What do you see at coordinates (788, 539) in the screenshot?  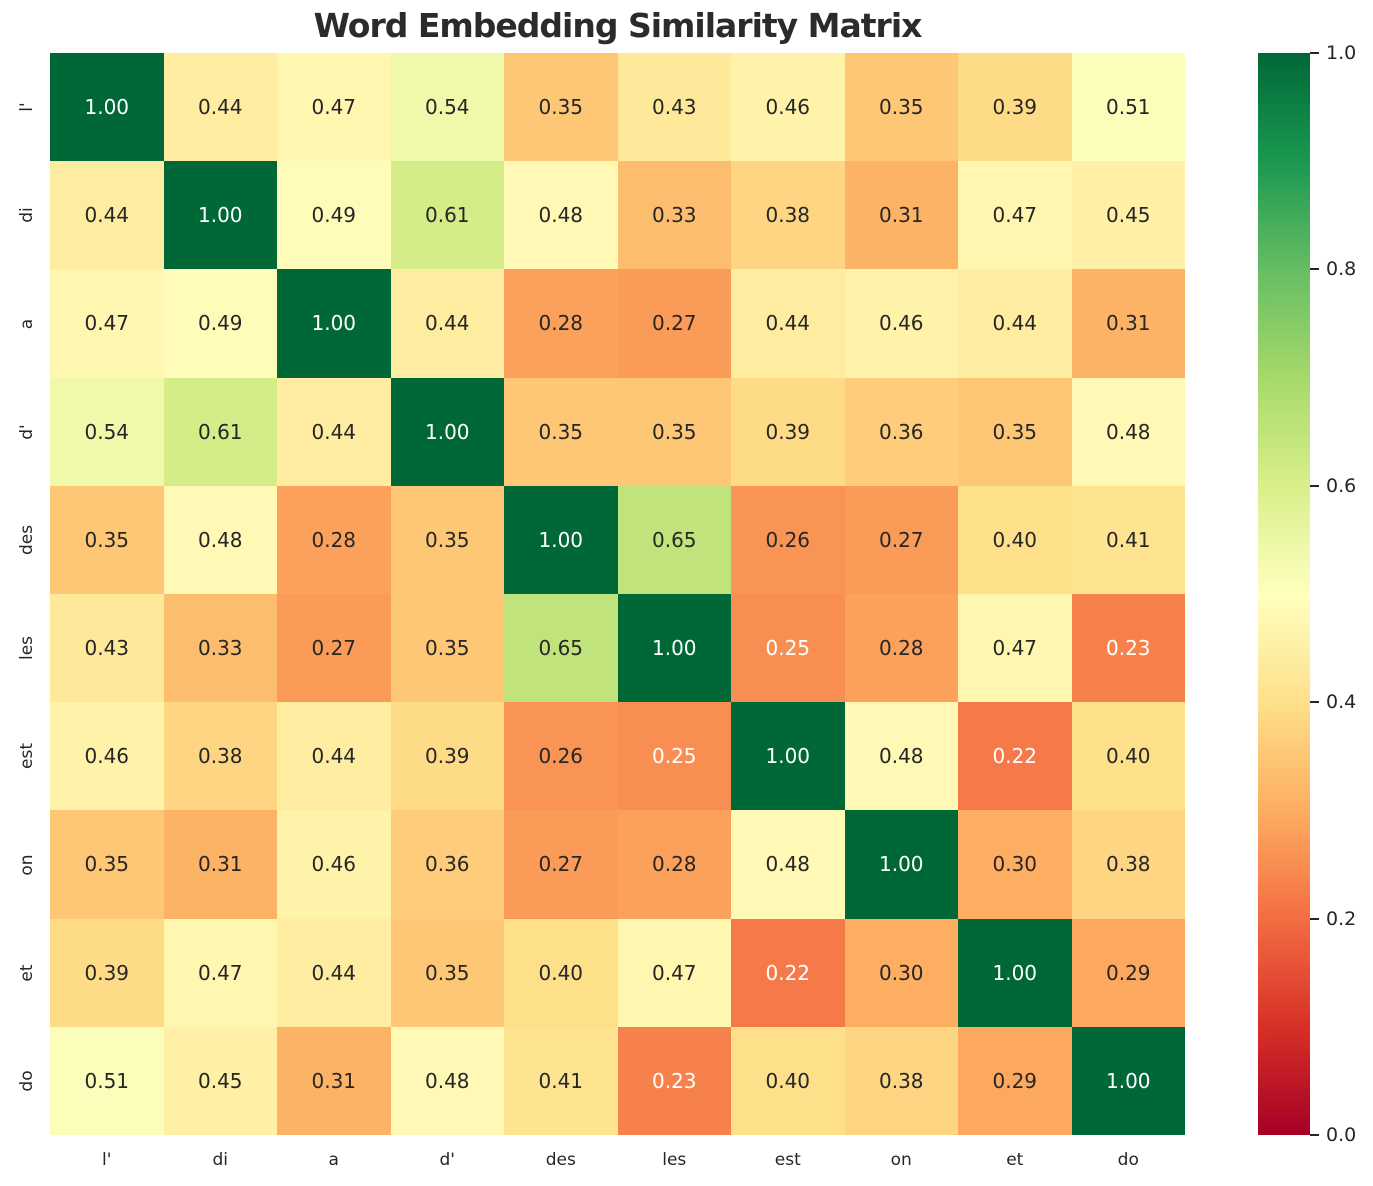 I see `heatmap-cell: 0.26` at bounding box center [788, 539].